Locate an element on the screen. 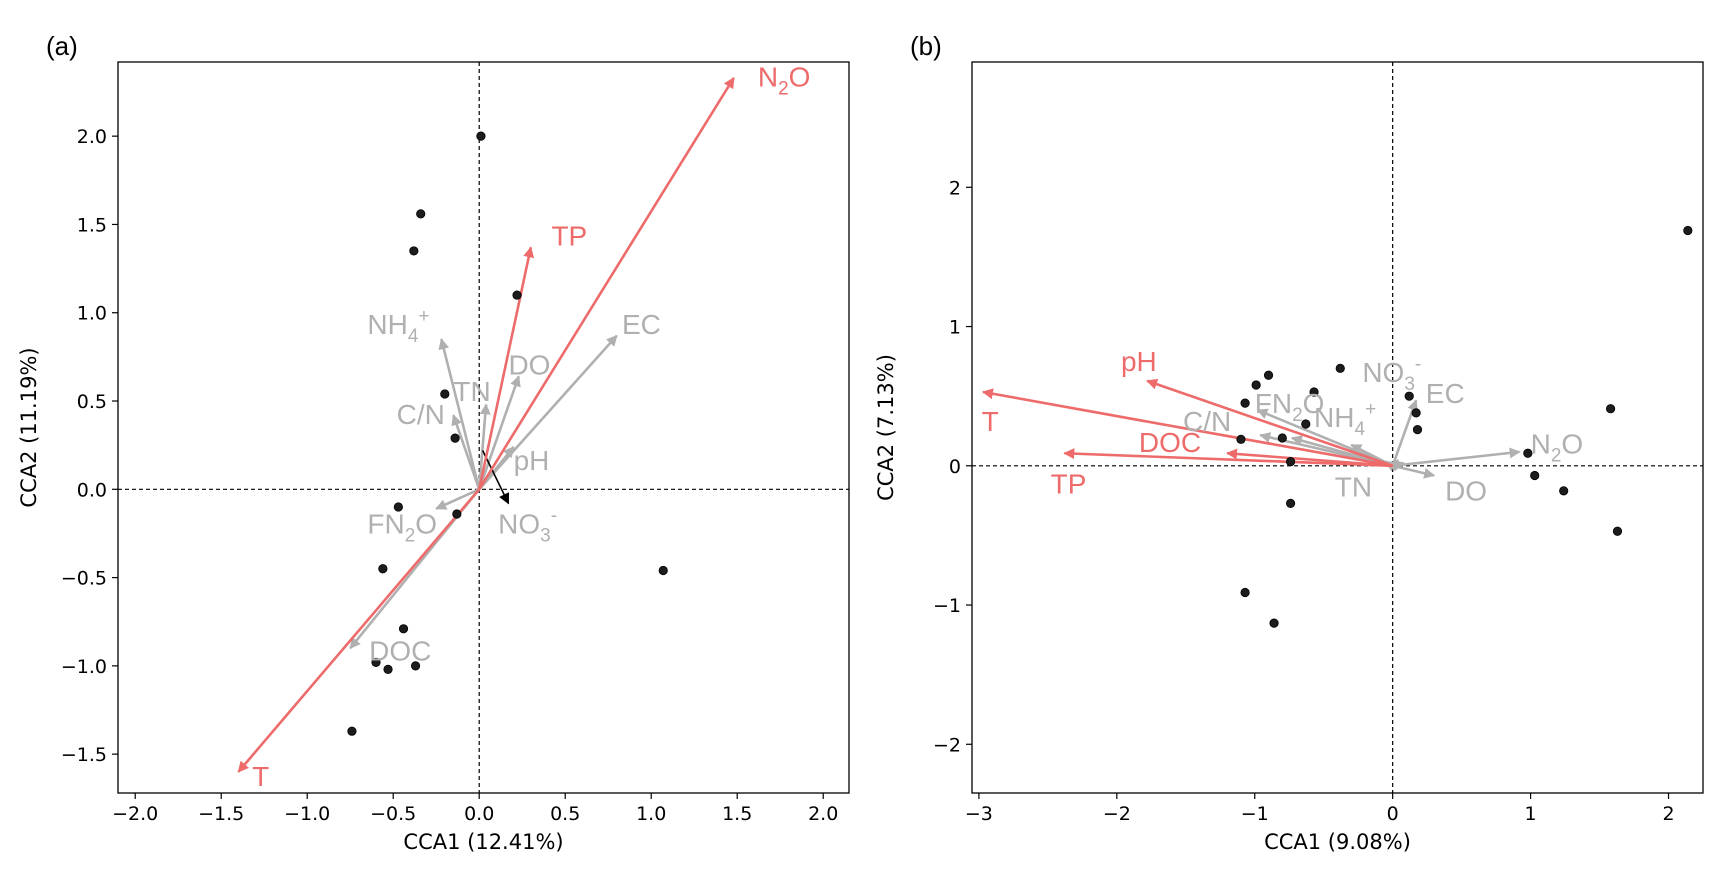  x-tick-label: −2.0 is located at coordinates (135, 814).